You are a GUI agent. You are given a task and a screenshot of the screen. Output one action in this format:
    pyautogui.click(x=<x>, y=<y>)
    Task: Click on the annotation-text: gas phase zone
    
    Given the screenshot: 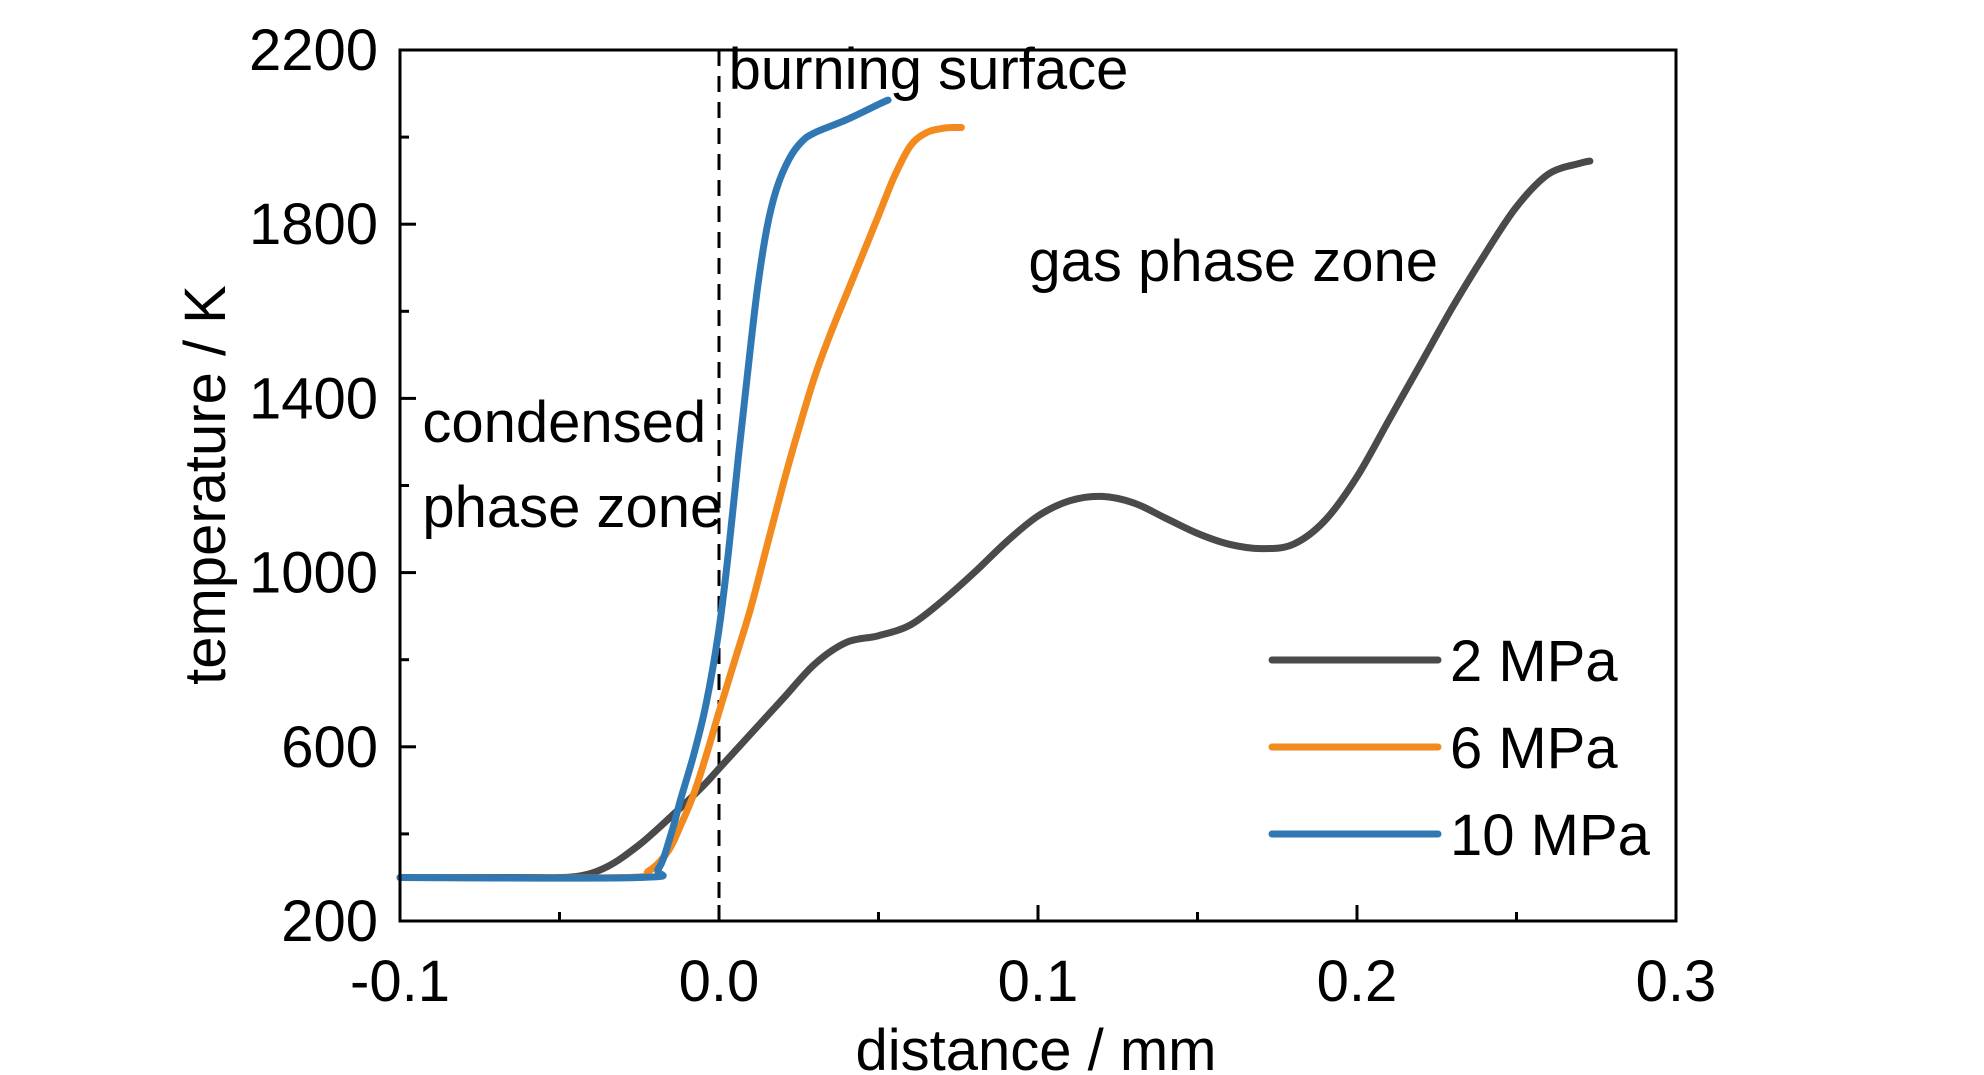 What is the action you would take?
    pyautogui.click(x=1233, y=261)
    